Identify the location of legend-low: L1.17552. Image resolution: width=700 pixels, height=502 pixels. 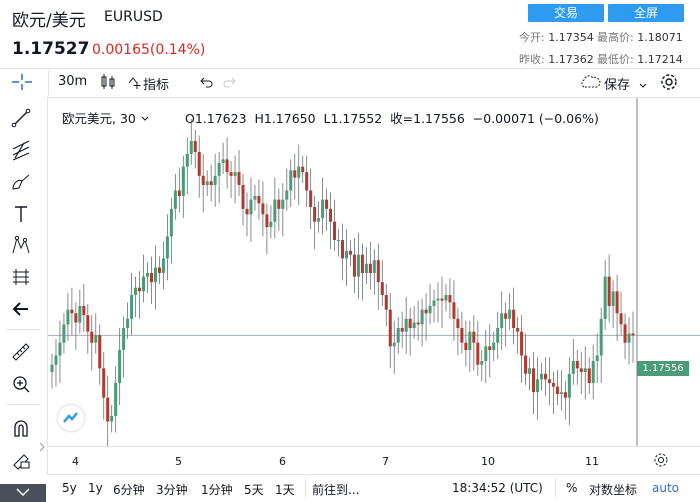
(353, 118).